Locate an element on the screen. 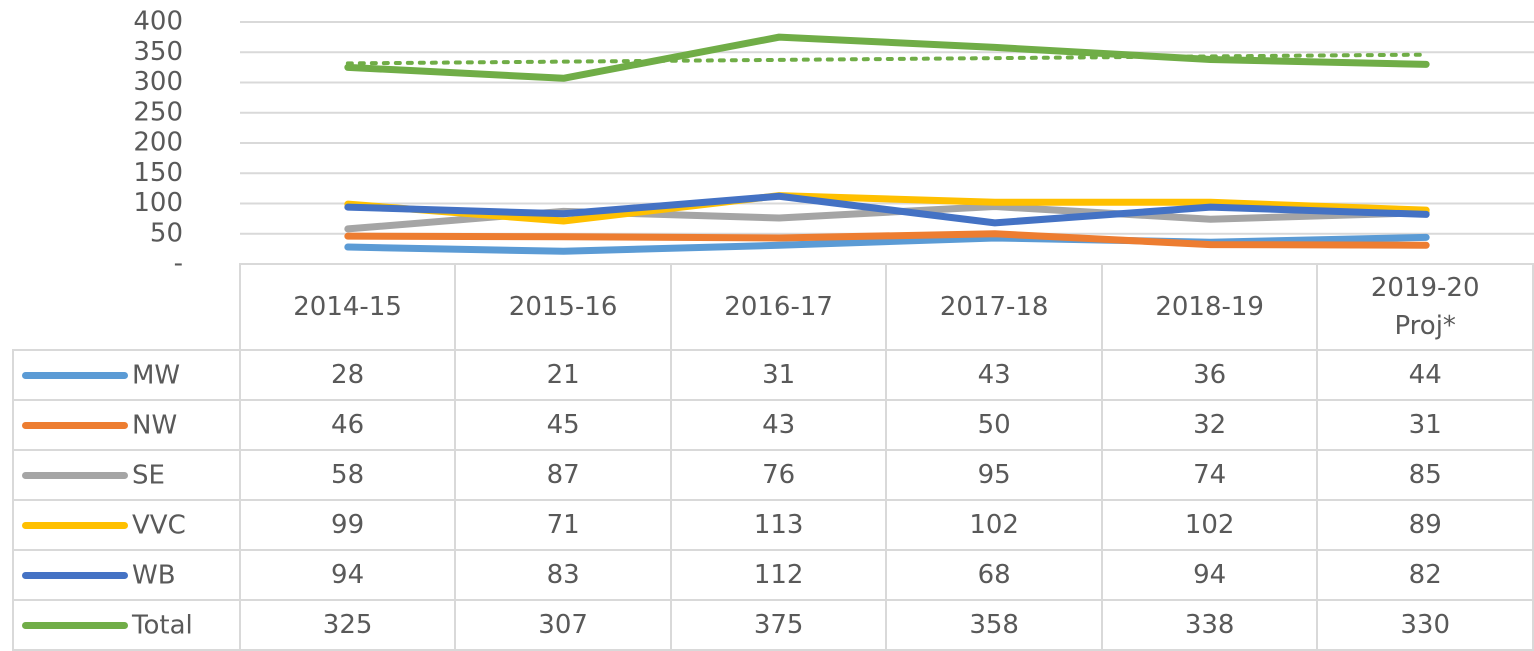  table-row: Total 325 307 375 358 338 330 is located at coordinates (773, 625).